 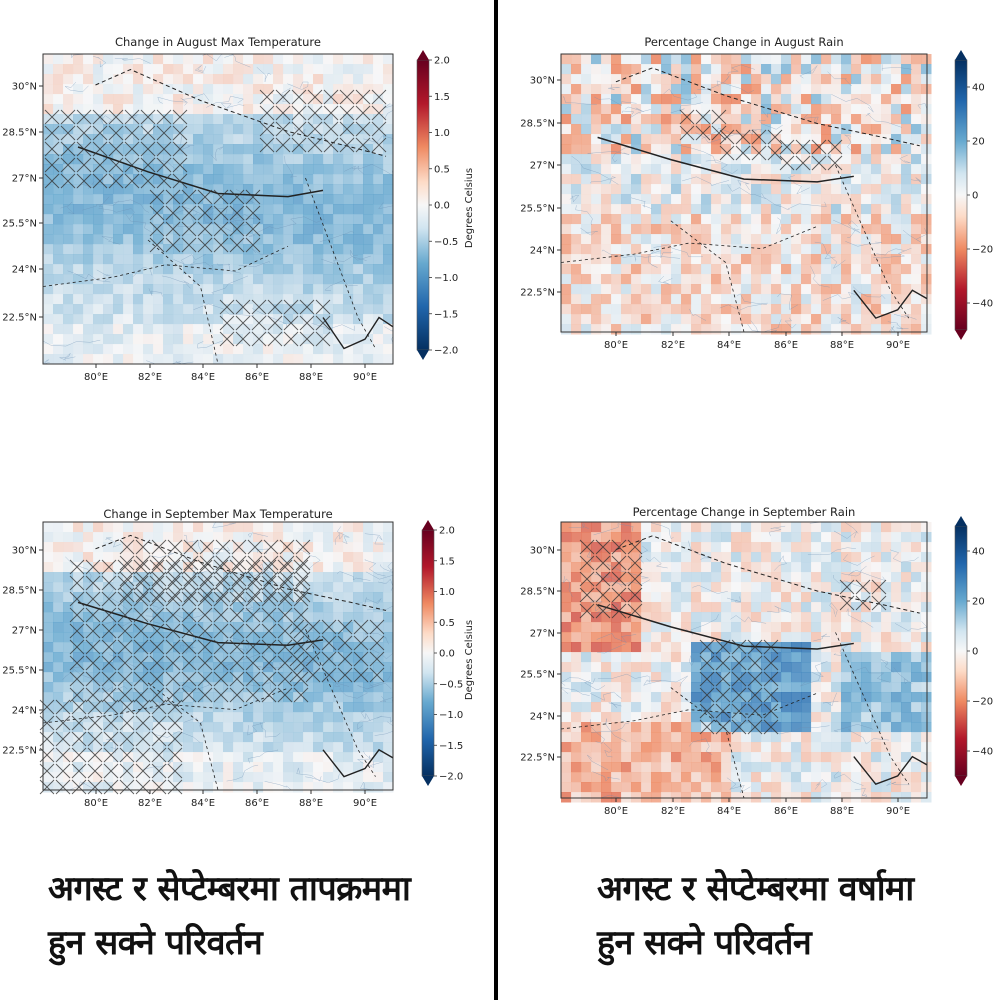 I want to click on colorbar-label: Degrees Celsius, so click(x=469, y=660).